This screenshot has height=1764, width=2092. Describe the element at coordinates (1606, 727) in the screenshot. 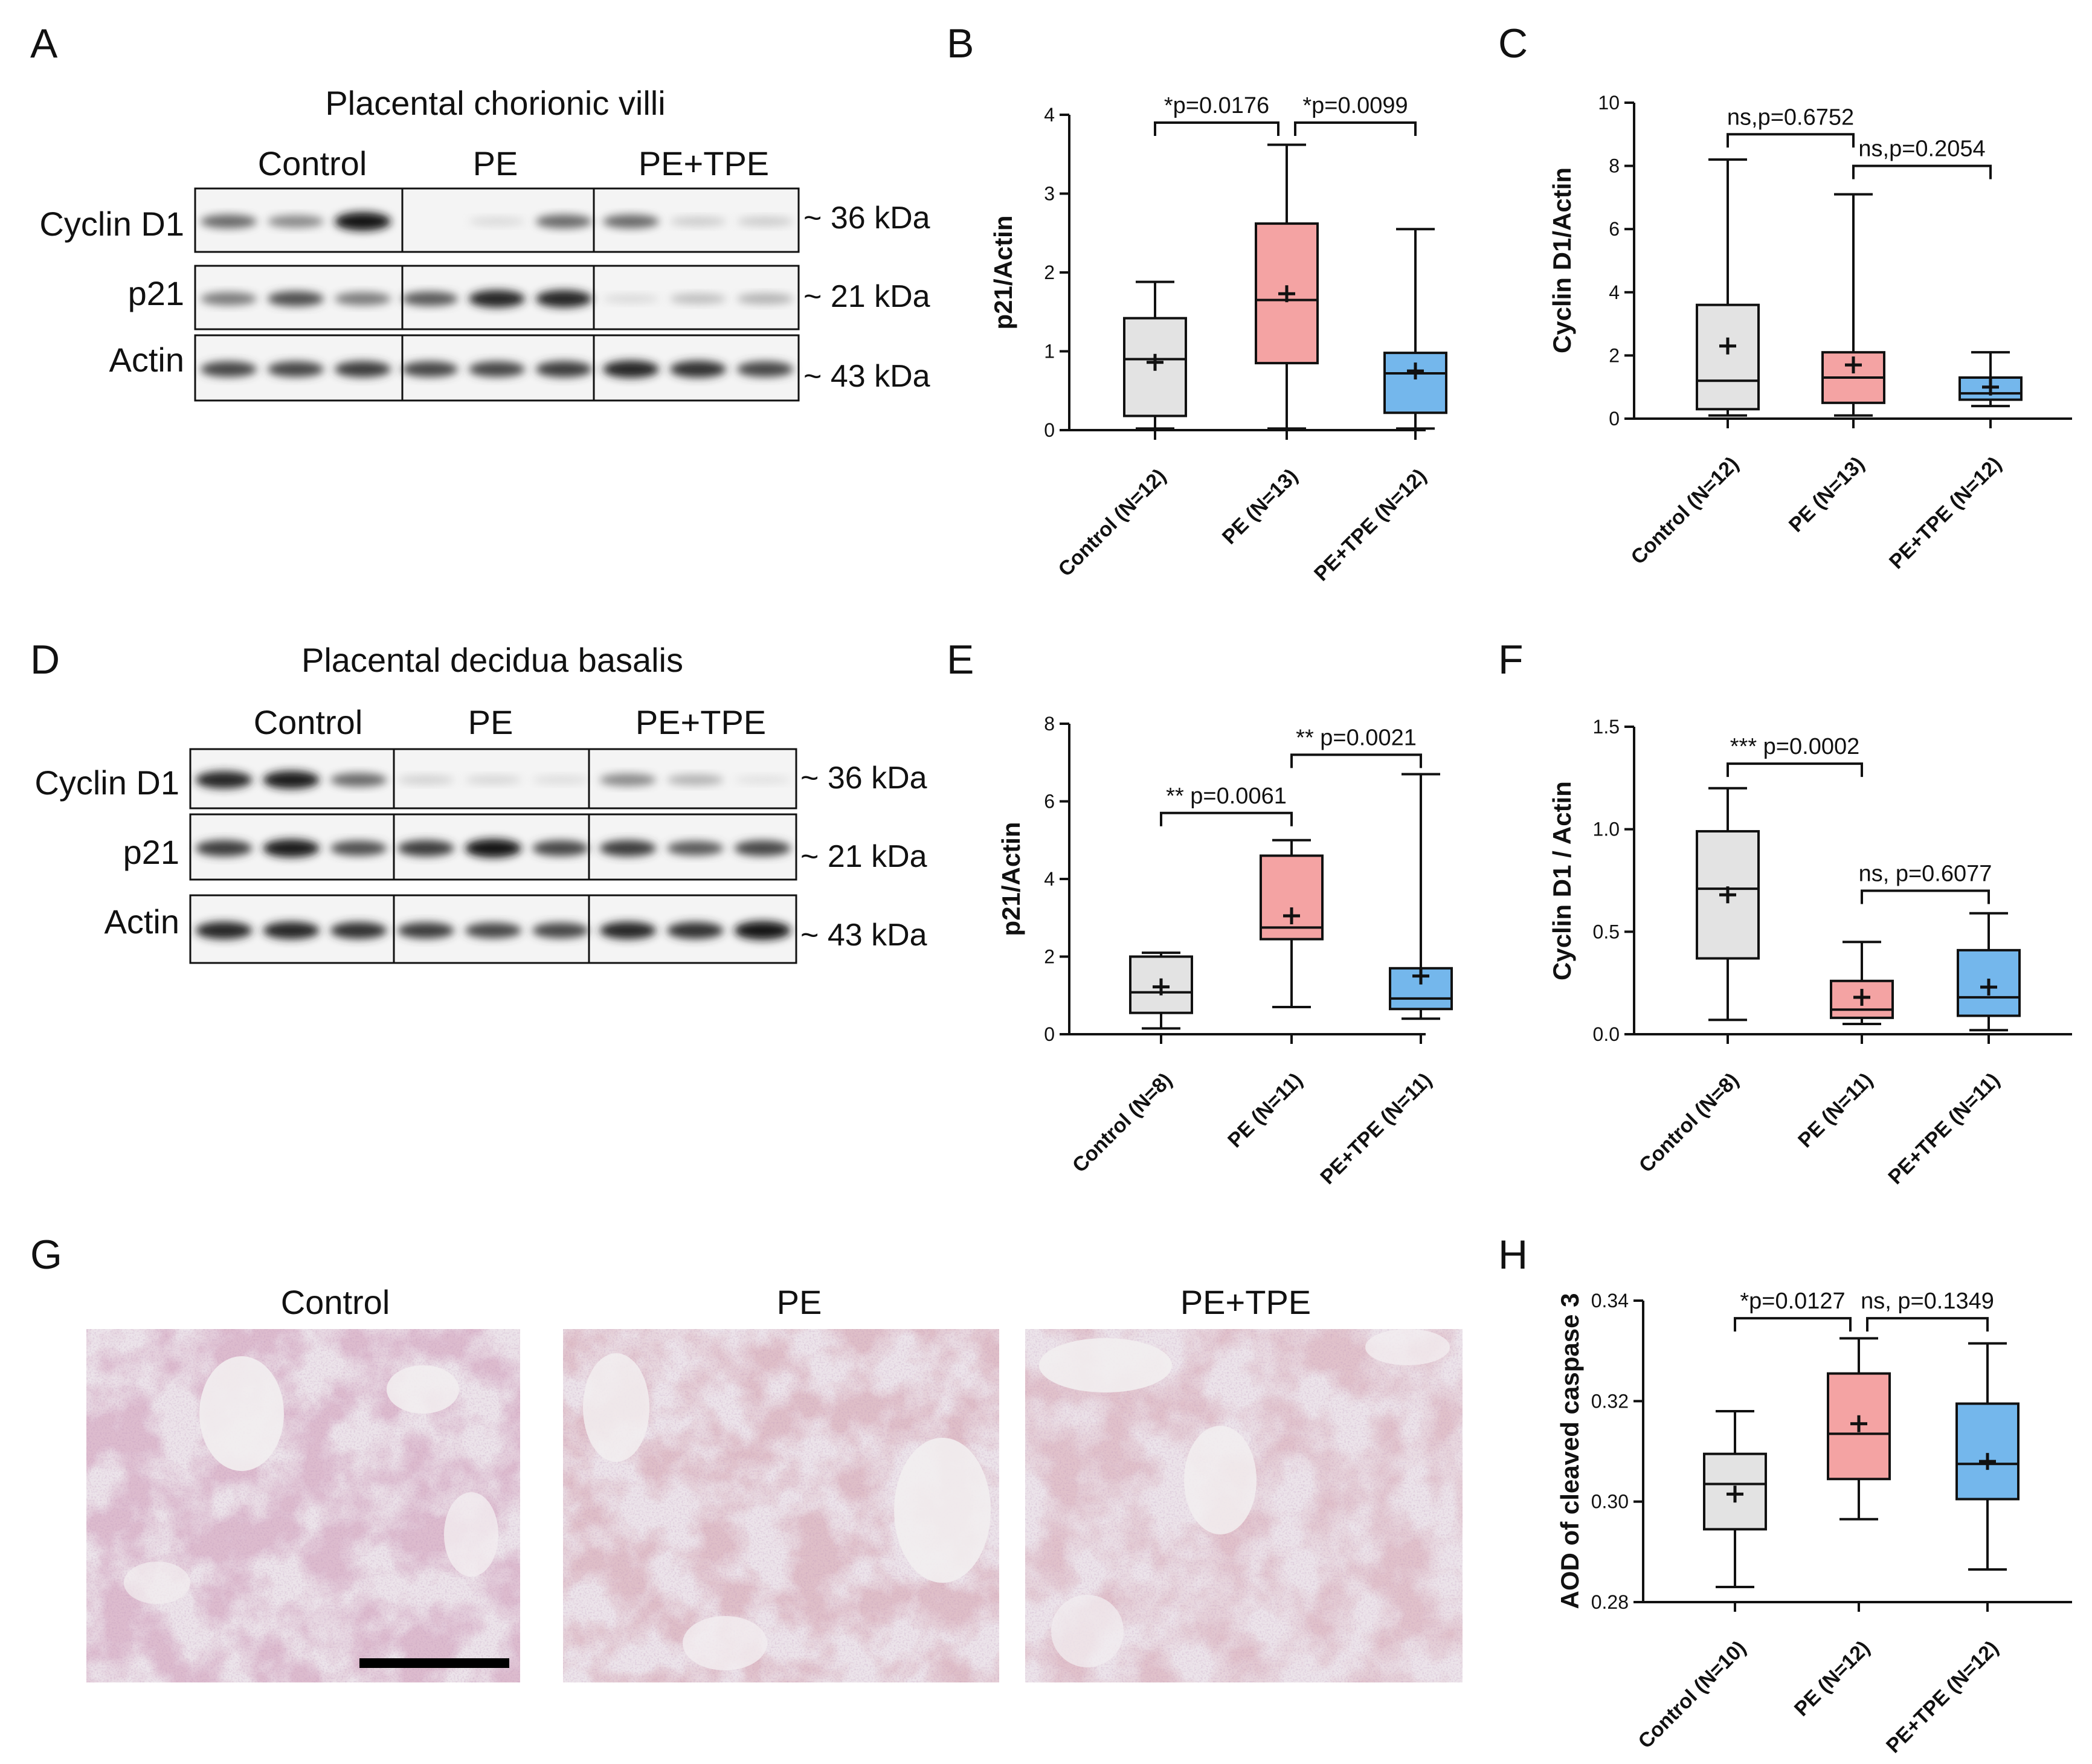

I see `f-y-tick-label-3: 1.5` at that location.